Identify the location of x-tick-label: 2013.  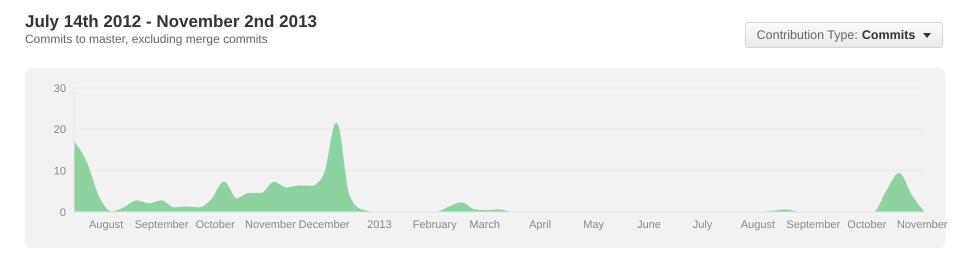
(379, 224).